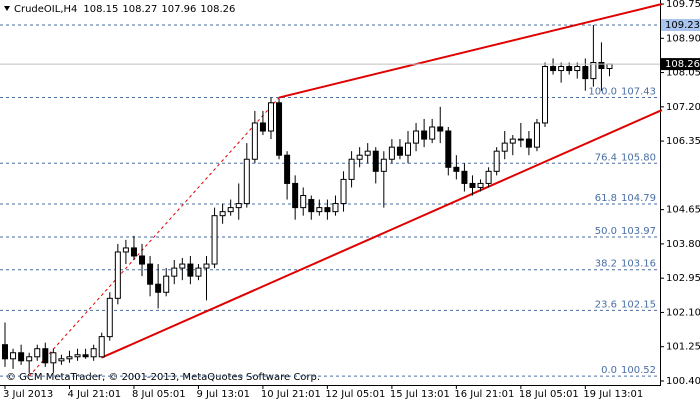 This screenshot has width=700, height=402. What do you see at coordinates (625, 304) in the screenshot?
I see `fibo-label: 23.6 102.15` at bounding box center [625, 304].